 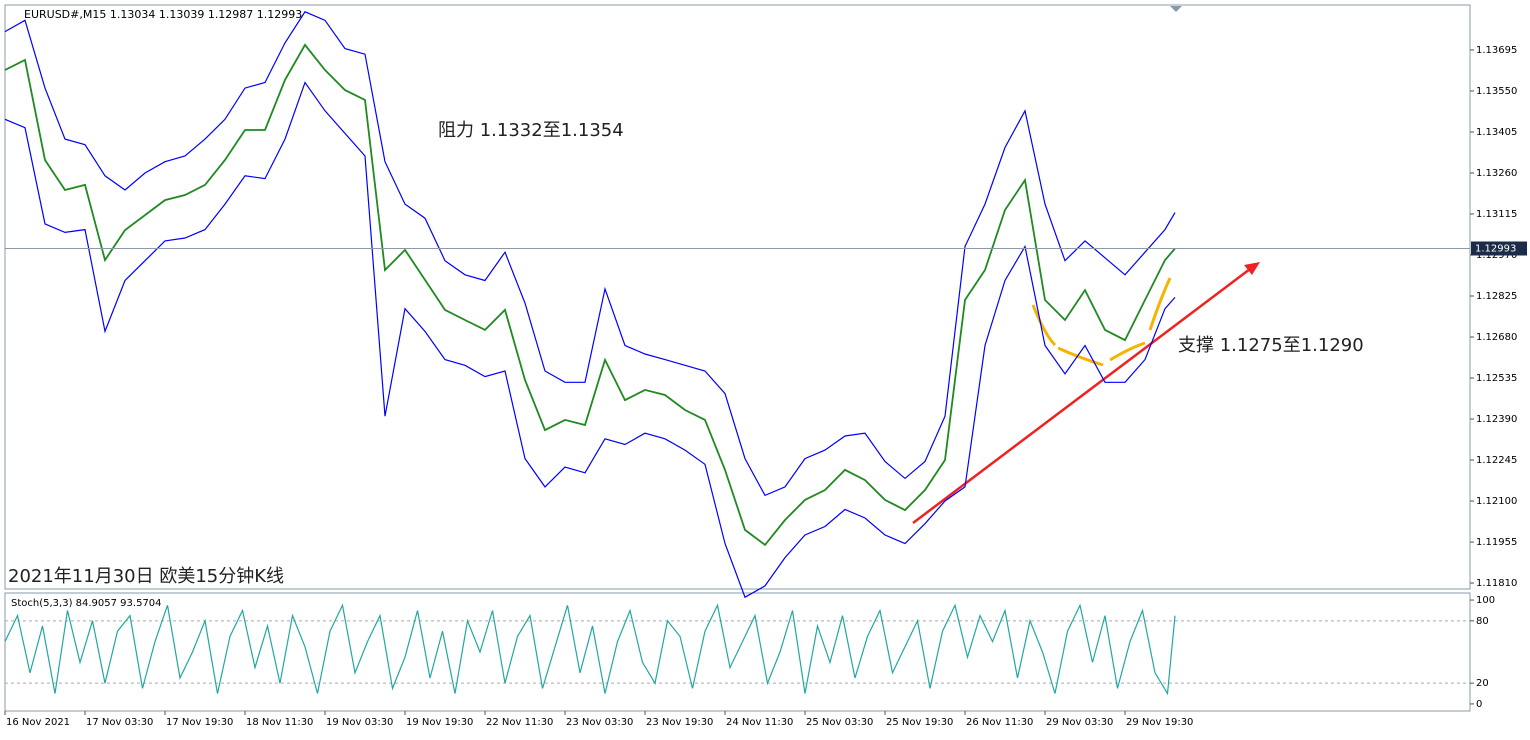 I want to click on x-tick-label: 19 Nov 19:30, so click(x=439, y=722).